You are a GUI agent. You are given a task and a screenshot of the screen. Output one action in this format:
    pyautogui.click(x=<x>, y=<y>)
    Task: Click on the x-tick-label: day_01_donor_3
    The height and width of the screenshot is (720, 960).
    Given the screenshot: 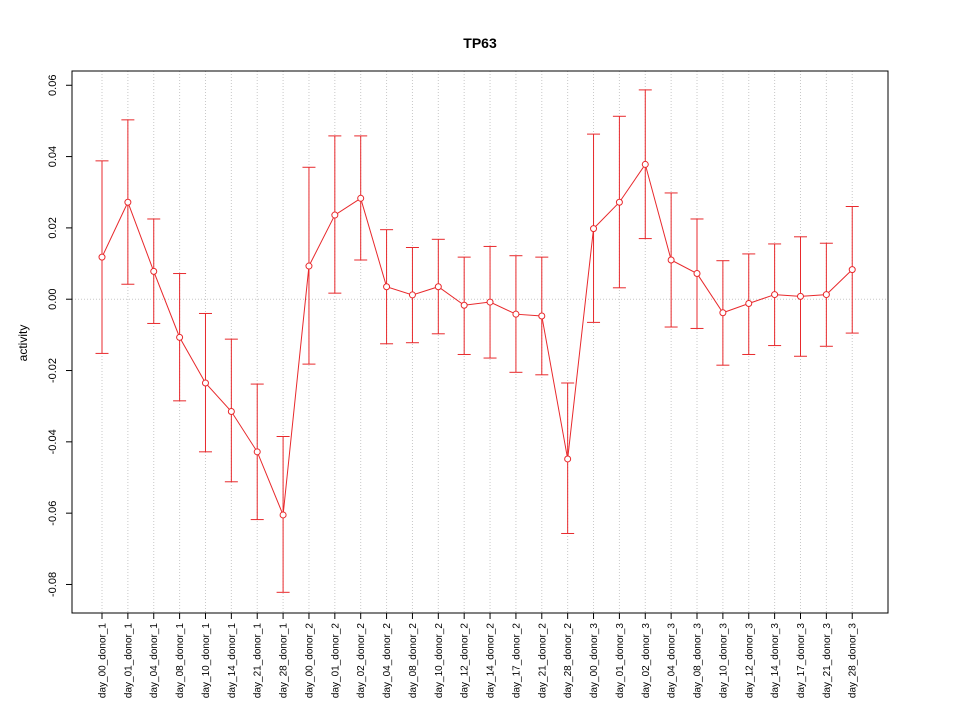 What is the action you would take?
    pyautogui.click(x=620, y=661)
    